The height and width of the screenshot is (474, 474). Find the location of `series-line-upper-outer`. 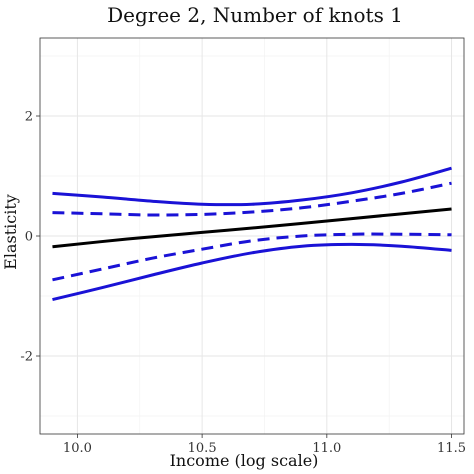

series-line-upper-outer is located at coordinates (252, 186).